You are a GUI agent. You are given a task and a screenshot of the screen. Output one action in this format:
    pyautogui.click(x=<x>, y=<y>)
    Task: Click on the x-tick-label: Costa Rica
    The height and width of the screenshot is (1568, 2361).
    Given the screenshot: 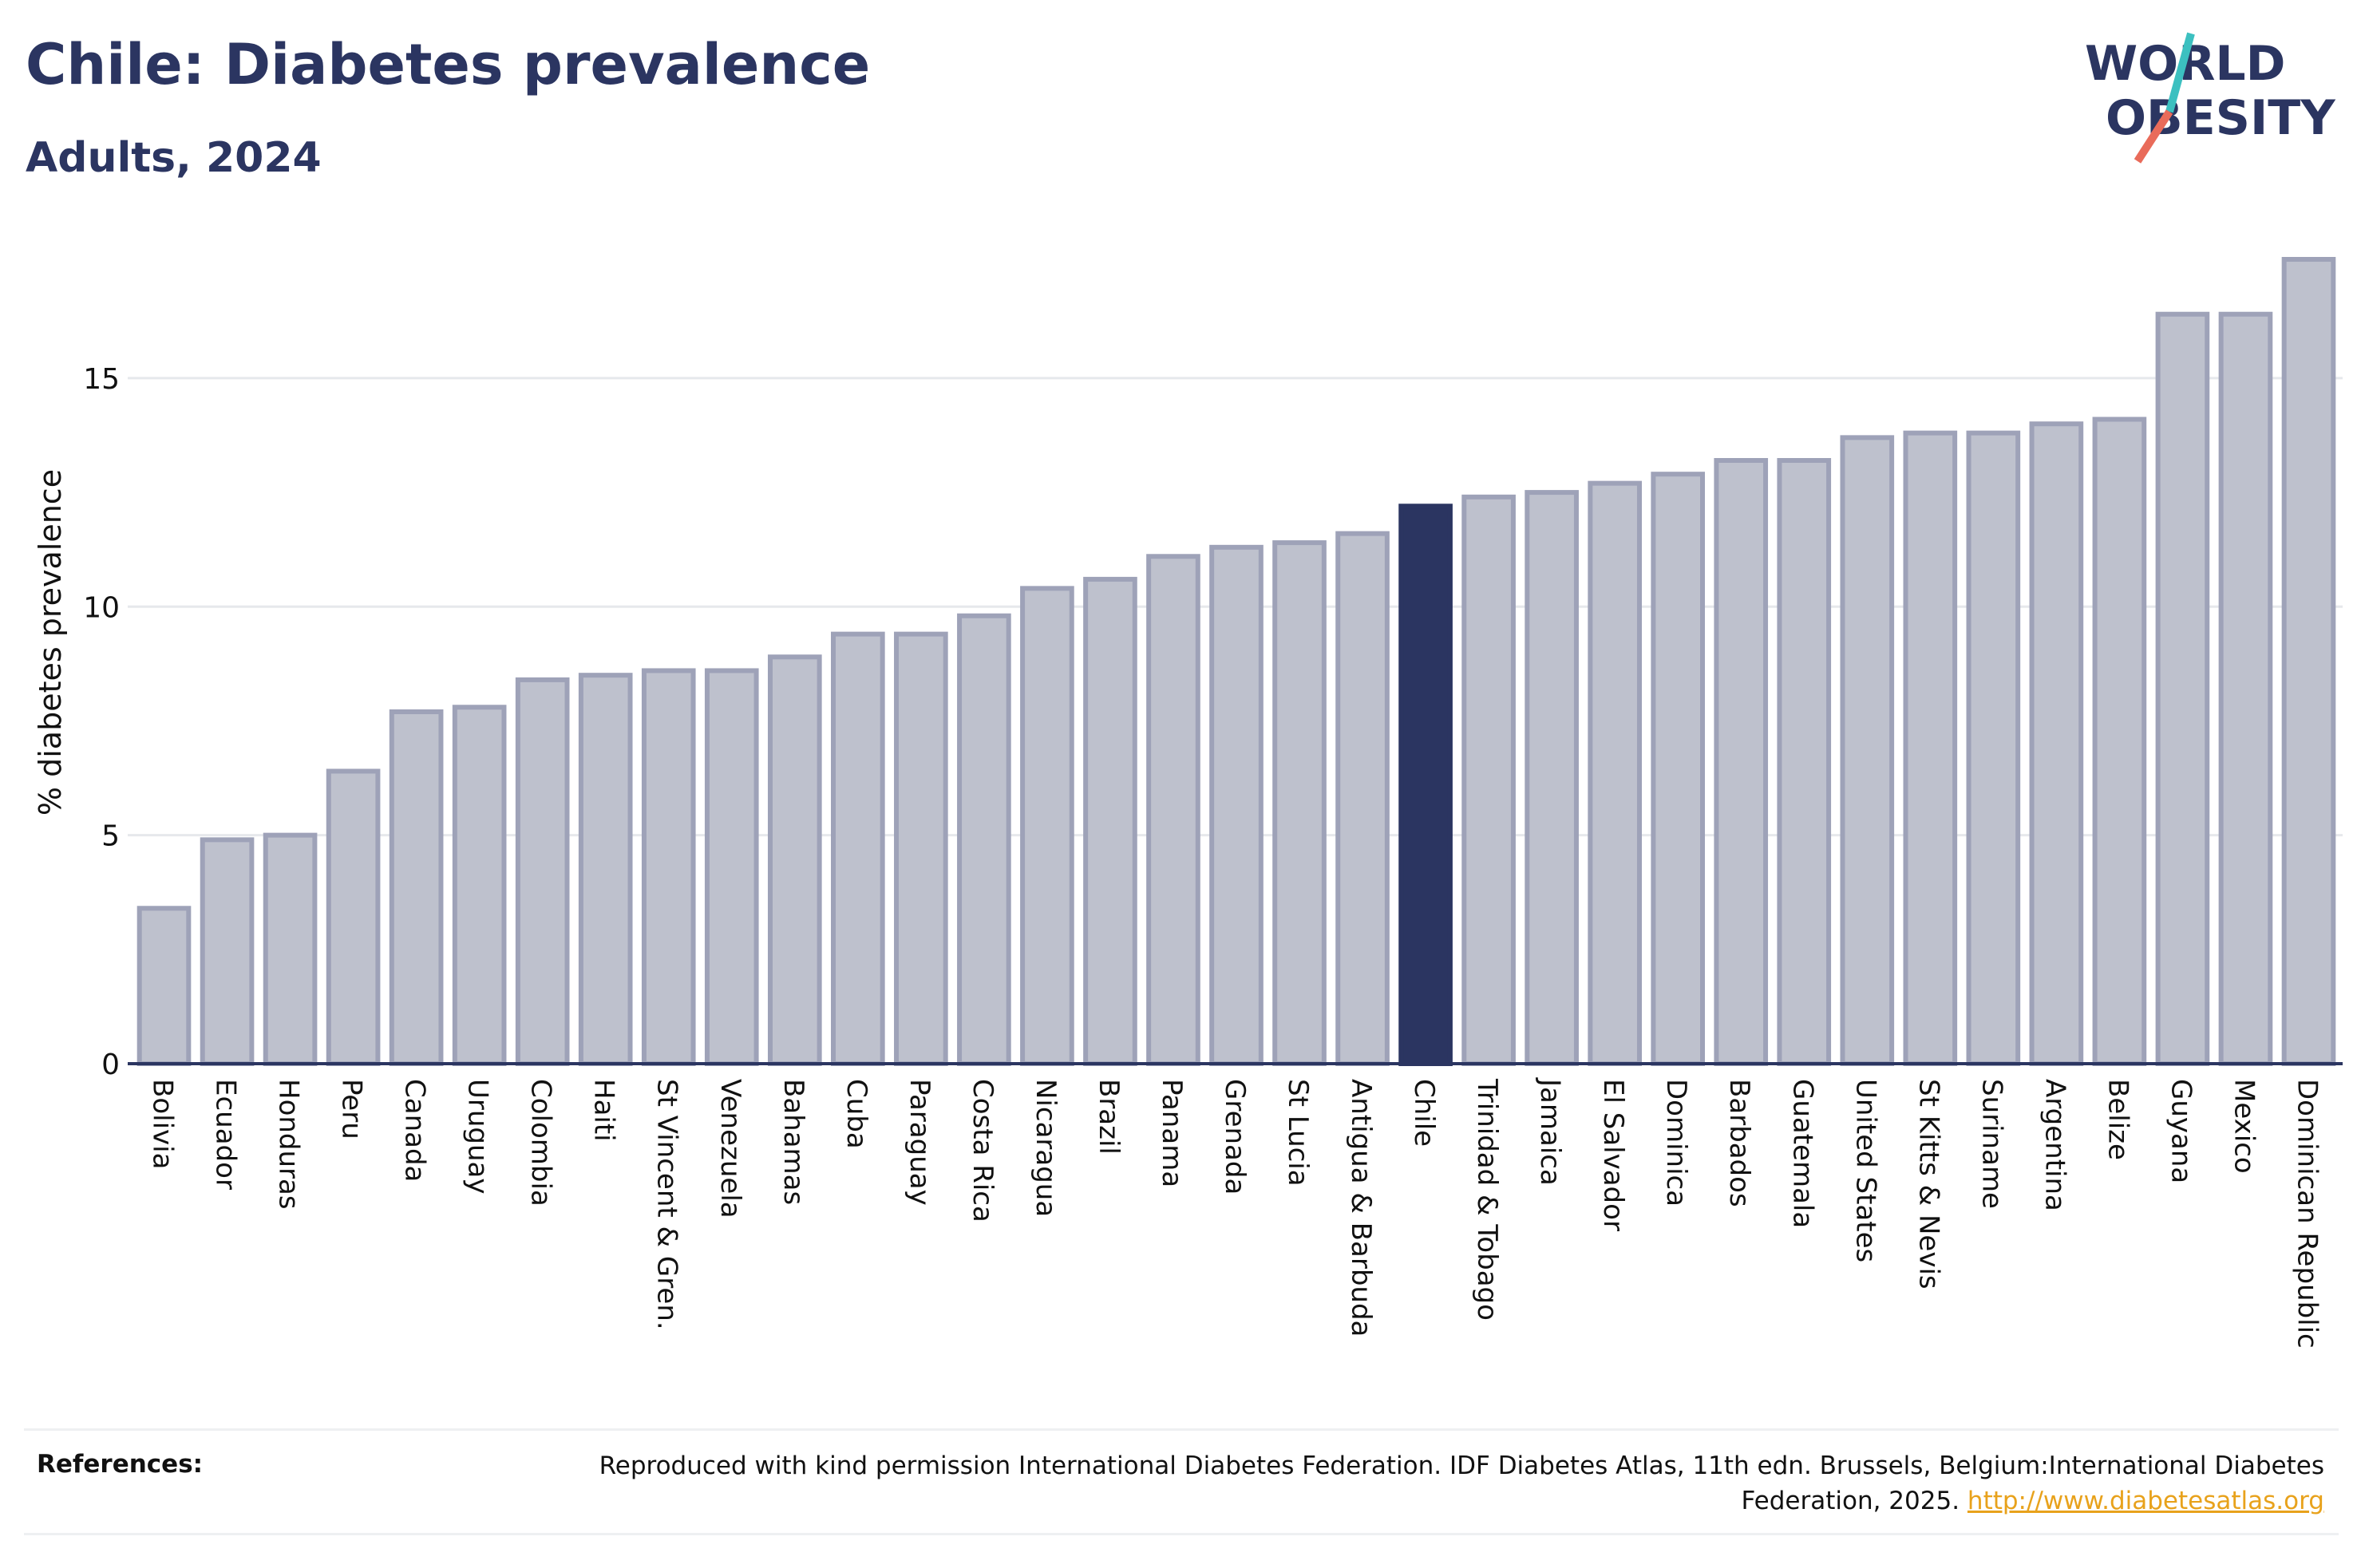 What is the action you would take?
    pyautogui.click(x=983, y=1150)
    